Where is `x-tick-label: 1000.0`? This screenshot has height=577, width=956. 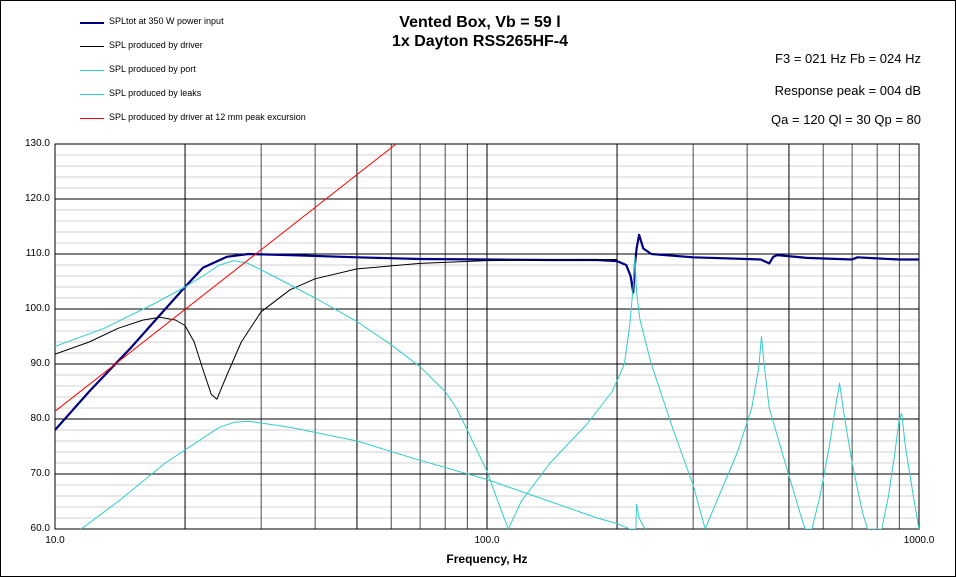 x-tick-label: 1000.0 is located at coordinates (919, 540).